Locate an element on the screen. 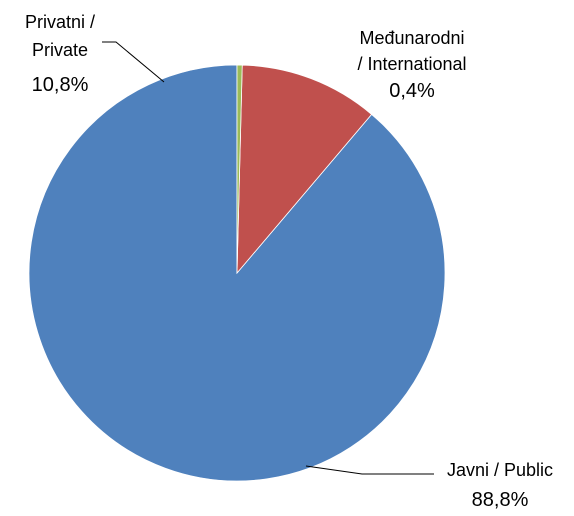 Image resolution: width=574 pixels, height=516 pixels. leader-line-private is located at coordinates (133, 62).